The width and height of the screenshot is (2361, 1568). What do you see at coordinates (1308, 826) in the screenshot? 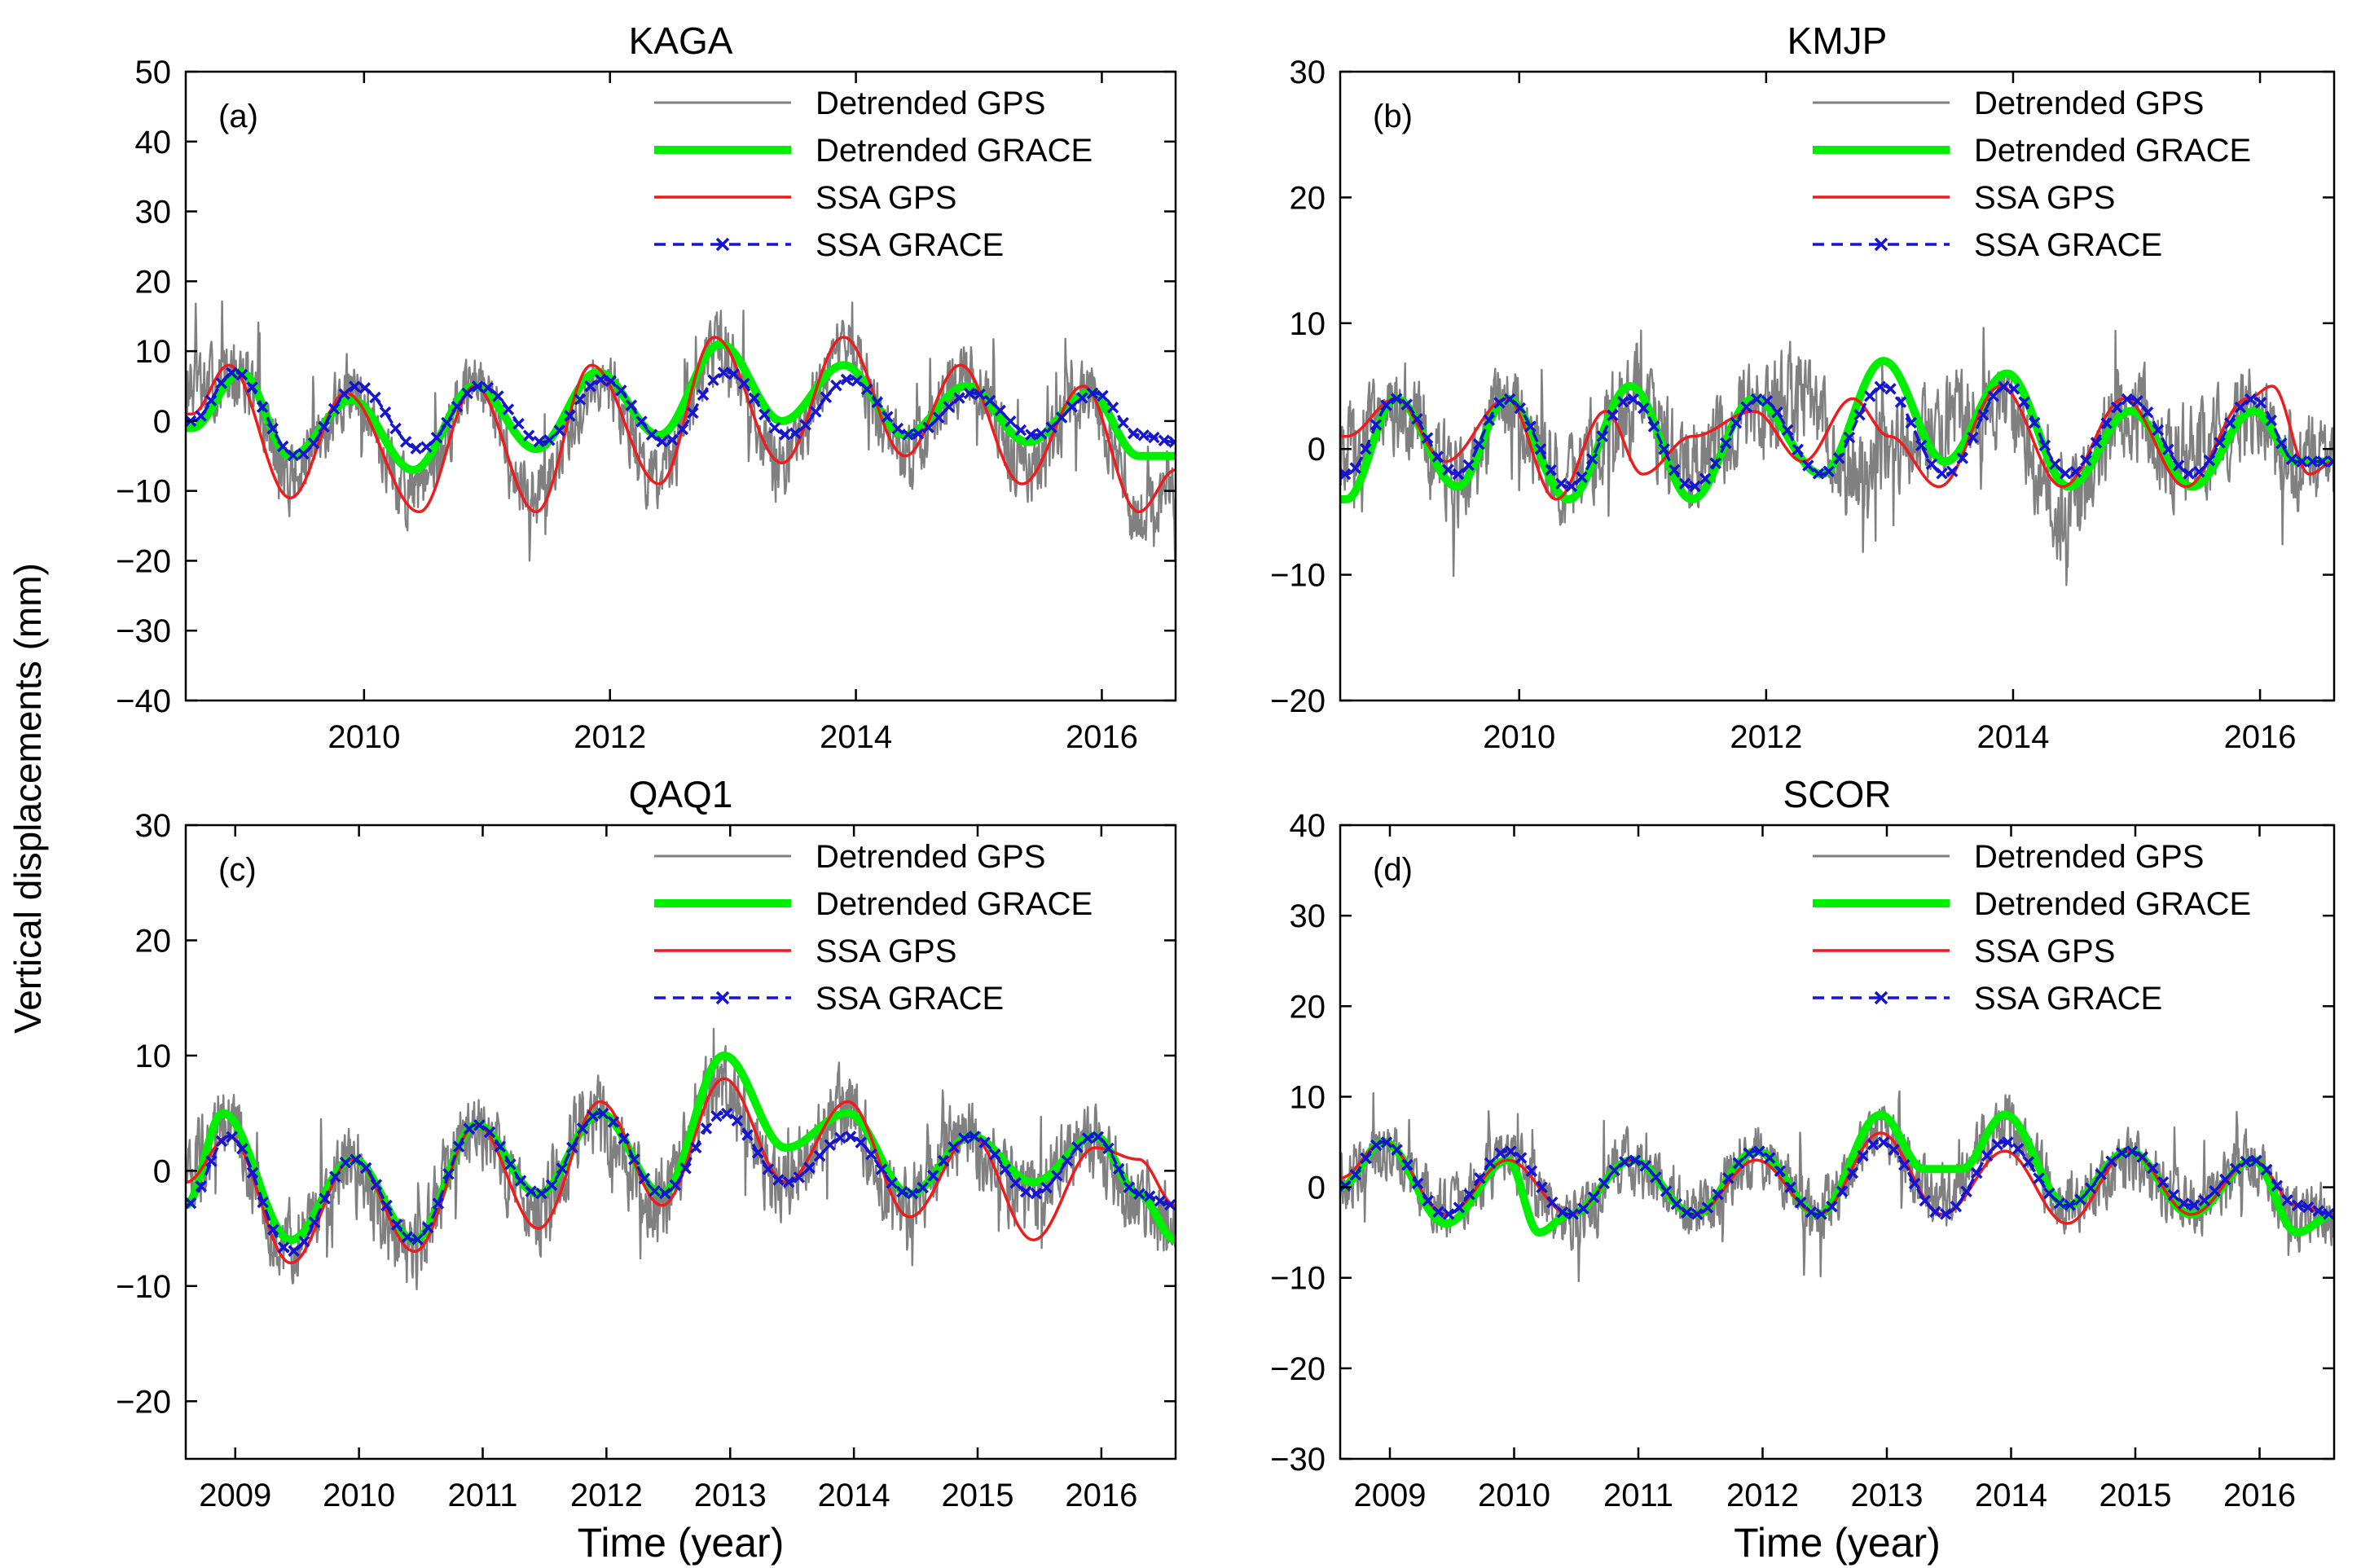
I see `y-tick-label: 40` at bounding box center [1308, 826].